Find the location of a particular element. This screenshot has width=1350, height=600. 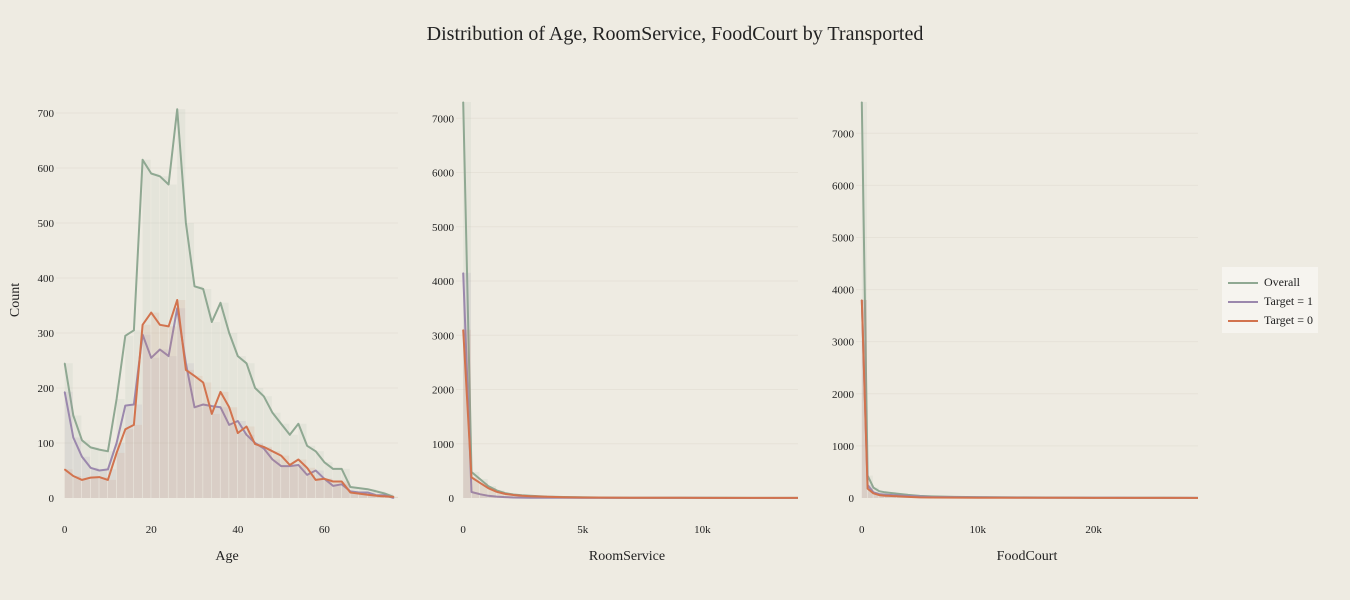

legend-item-target-1: Target = 1 is located at coordinates (1273, 301).